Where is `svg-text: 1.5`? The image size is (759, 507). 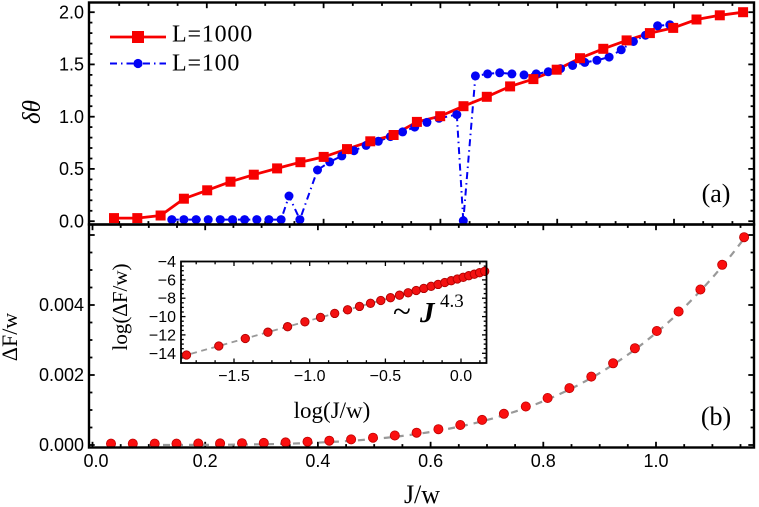 svg-text: 1.5 is located at coordinates (71, 65).